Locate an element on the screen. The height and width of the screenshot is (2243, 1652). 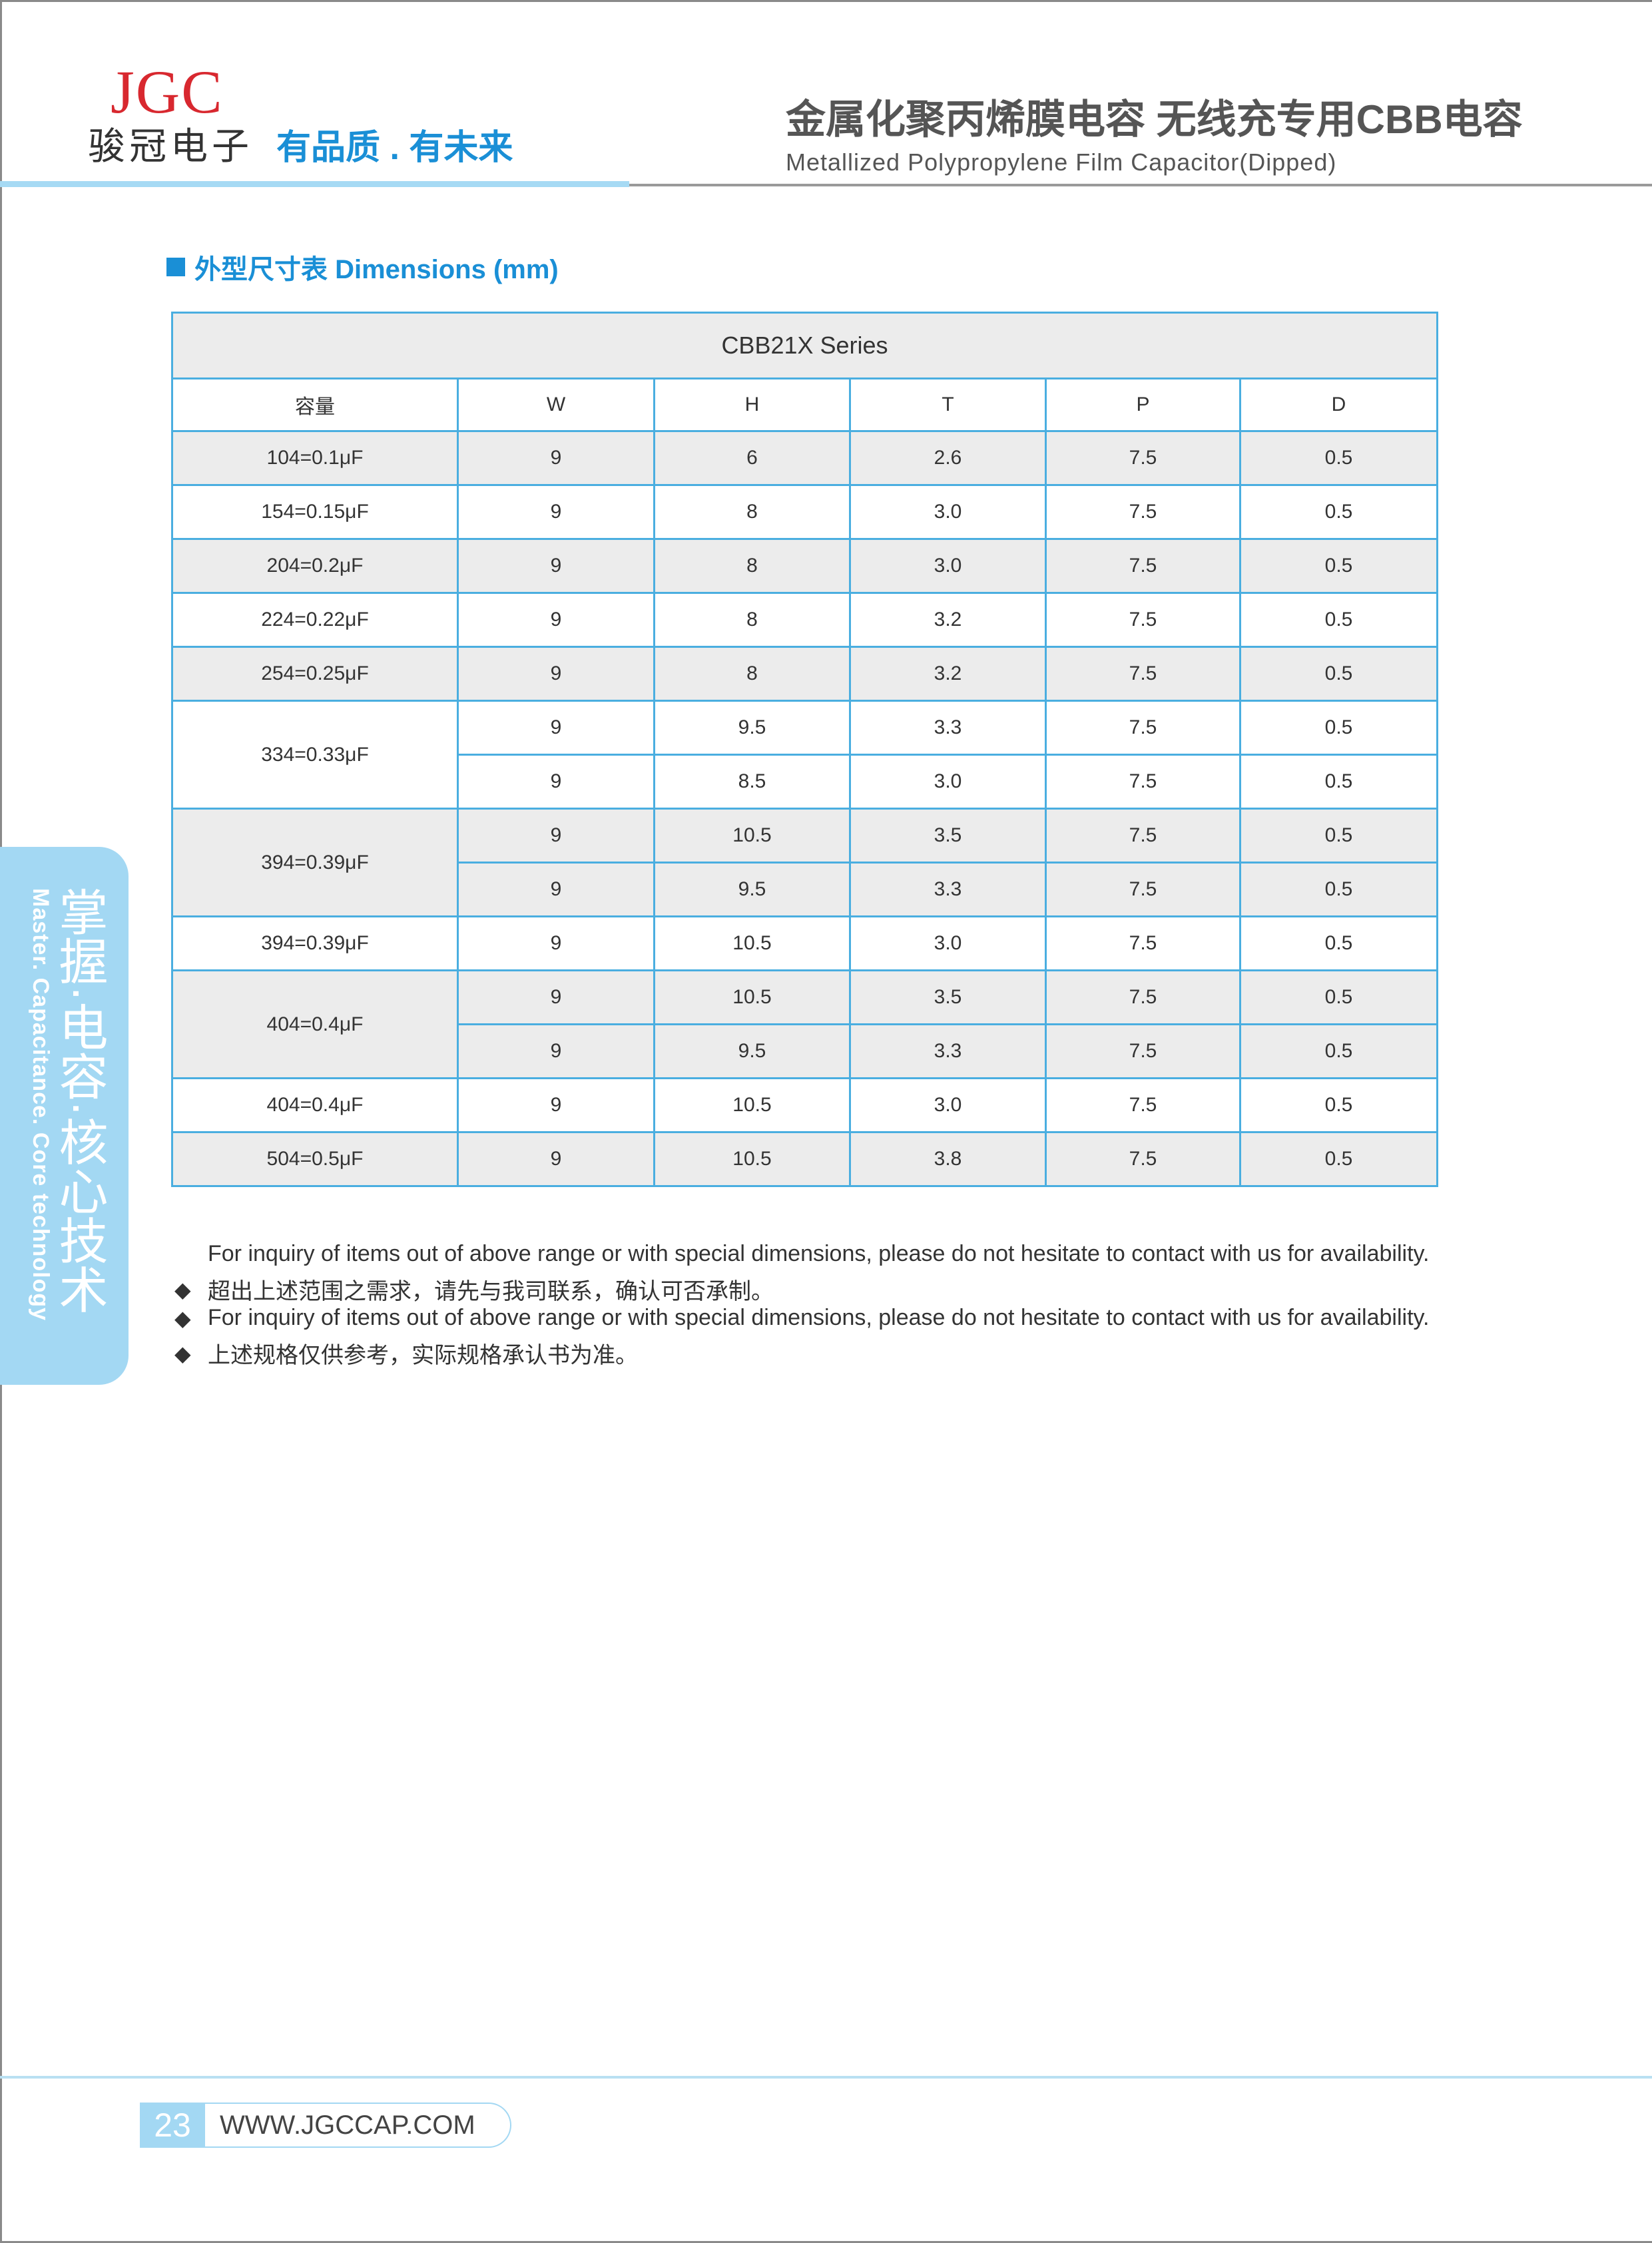
table-row: 404=0.4μF 9 10.5 3.0 7.5 0.5 is located at coordinates (804, 1105).